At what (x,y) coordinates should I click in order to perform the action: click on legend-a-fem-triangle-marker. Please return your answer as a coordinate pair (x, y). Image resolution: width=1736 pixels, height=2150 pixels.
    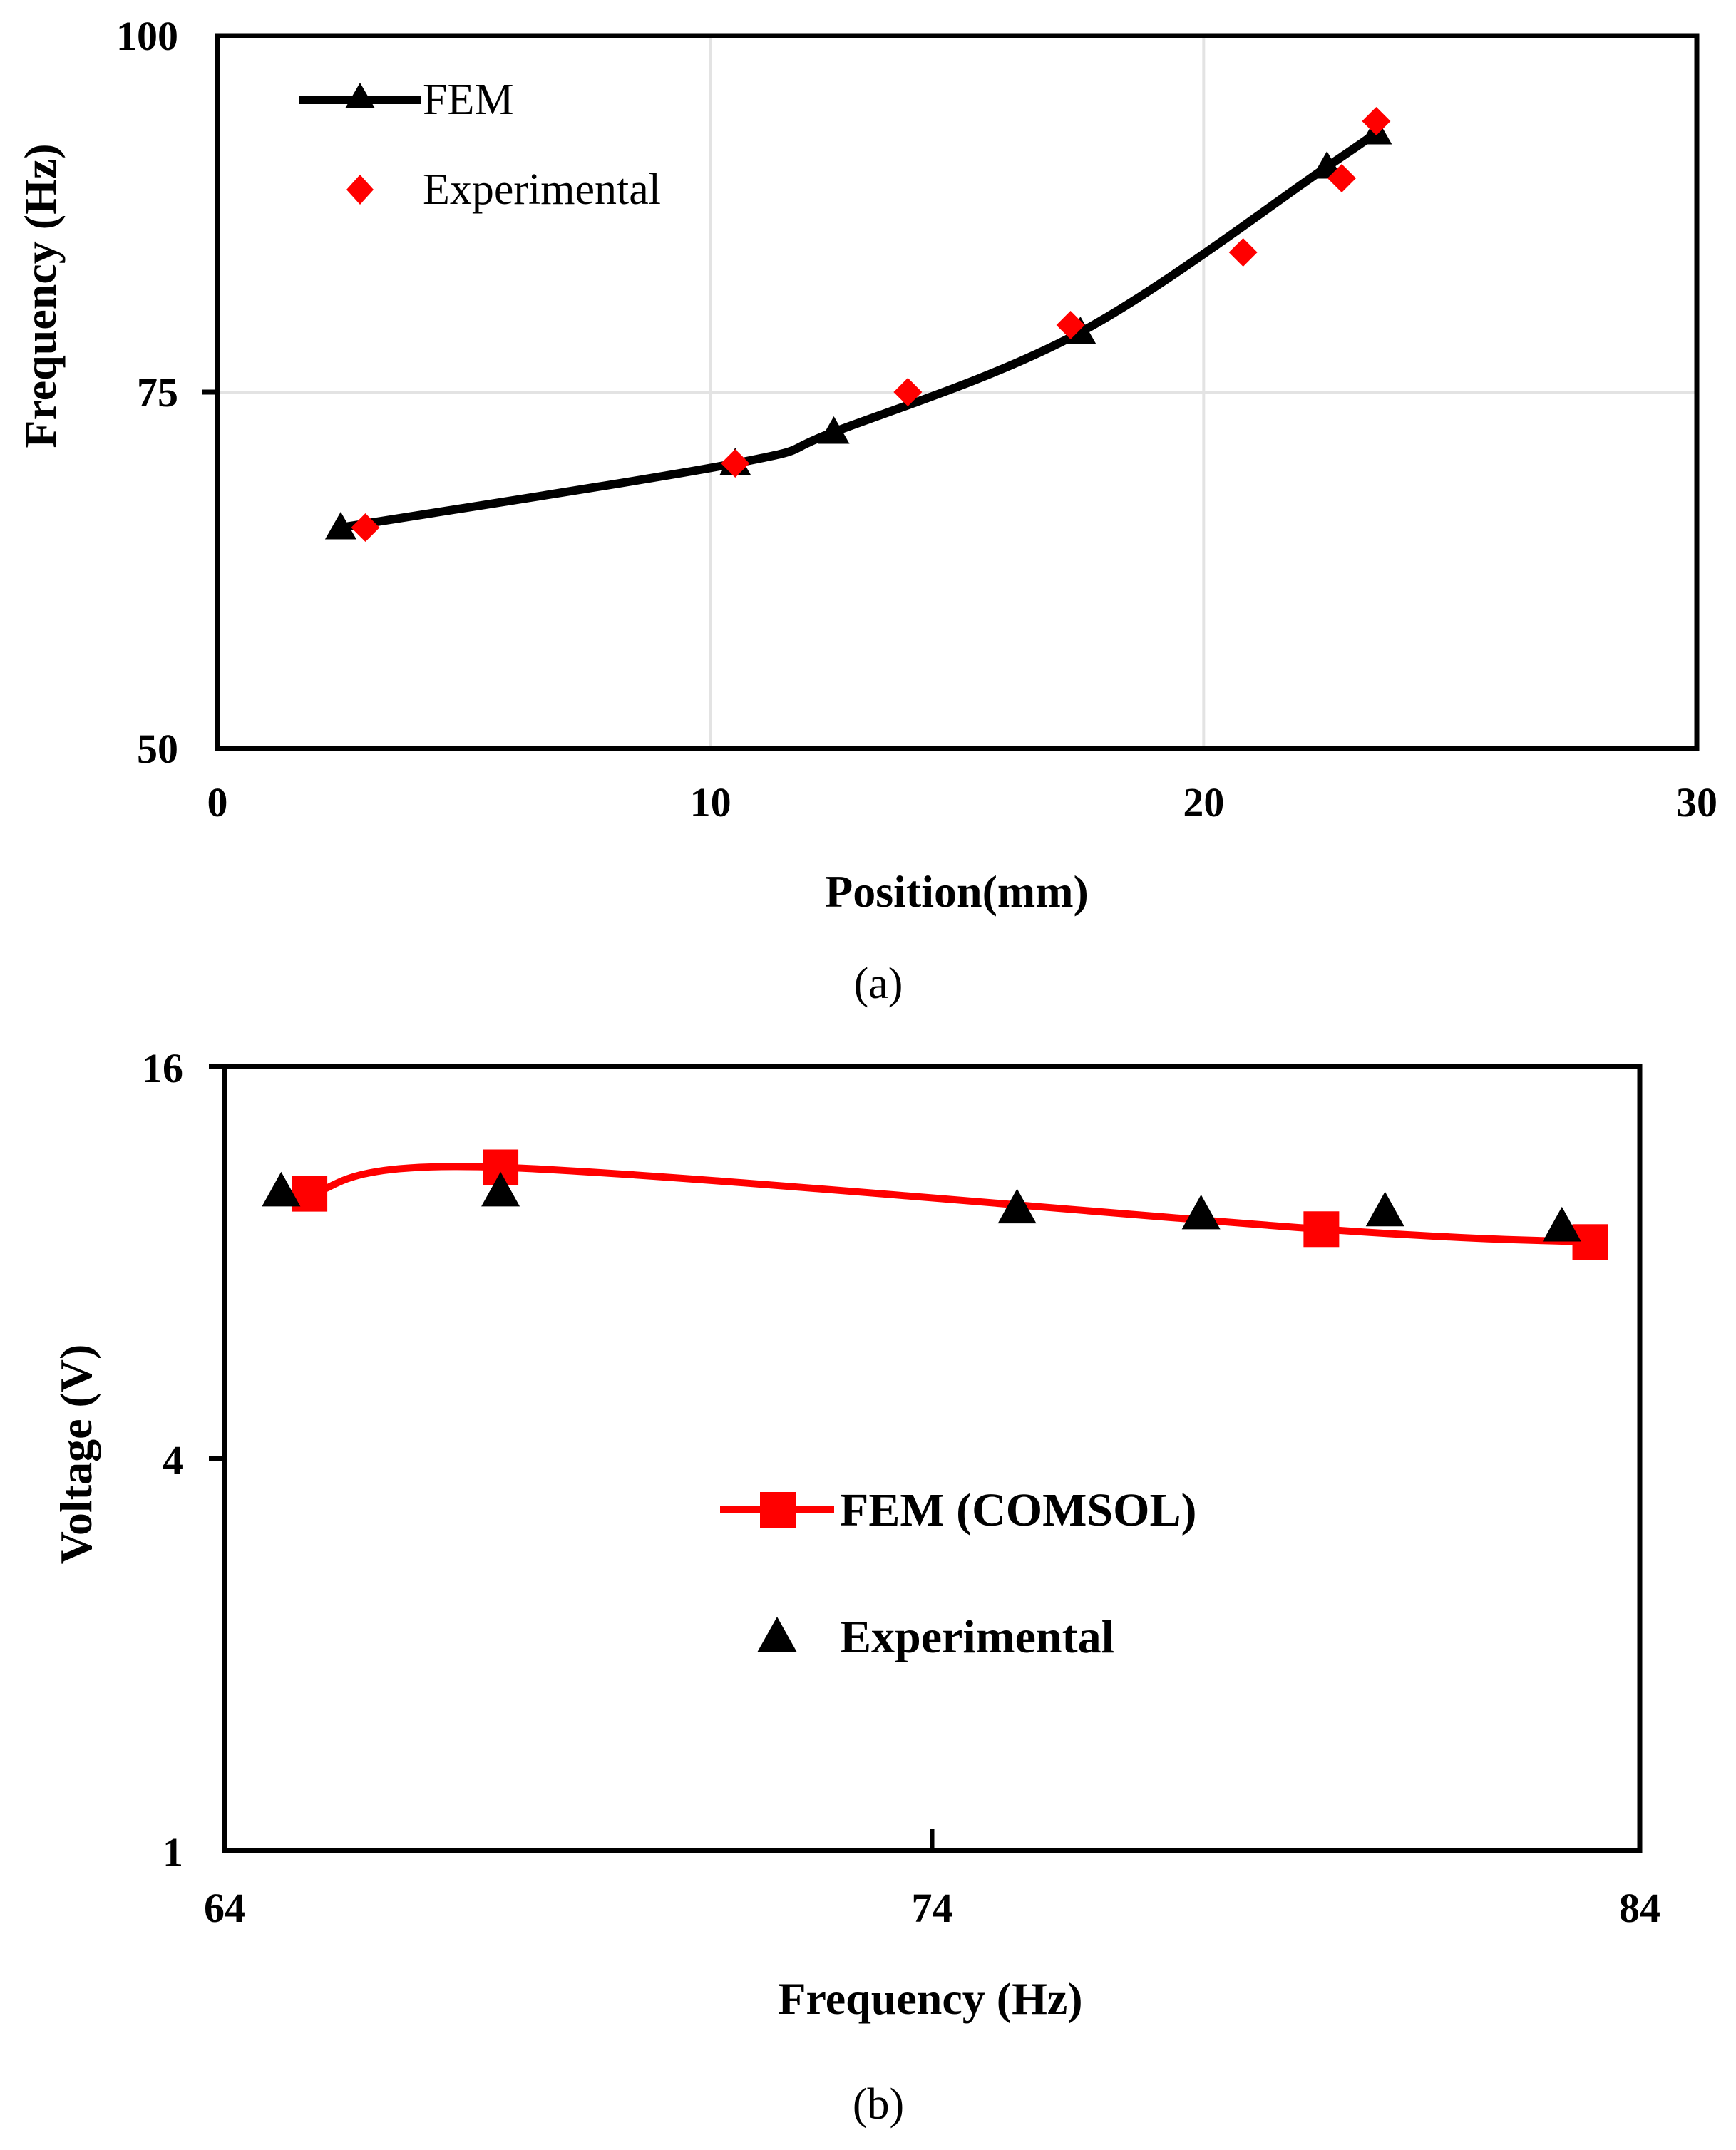
    Looking at the image, I should click on (360, 95).